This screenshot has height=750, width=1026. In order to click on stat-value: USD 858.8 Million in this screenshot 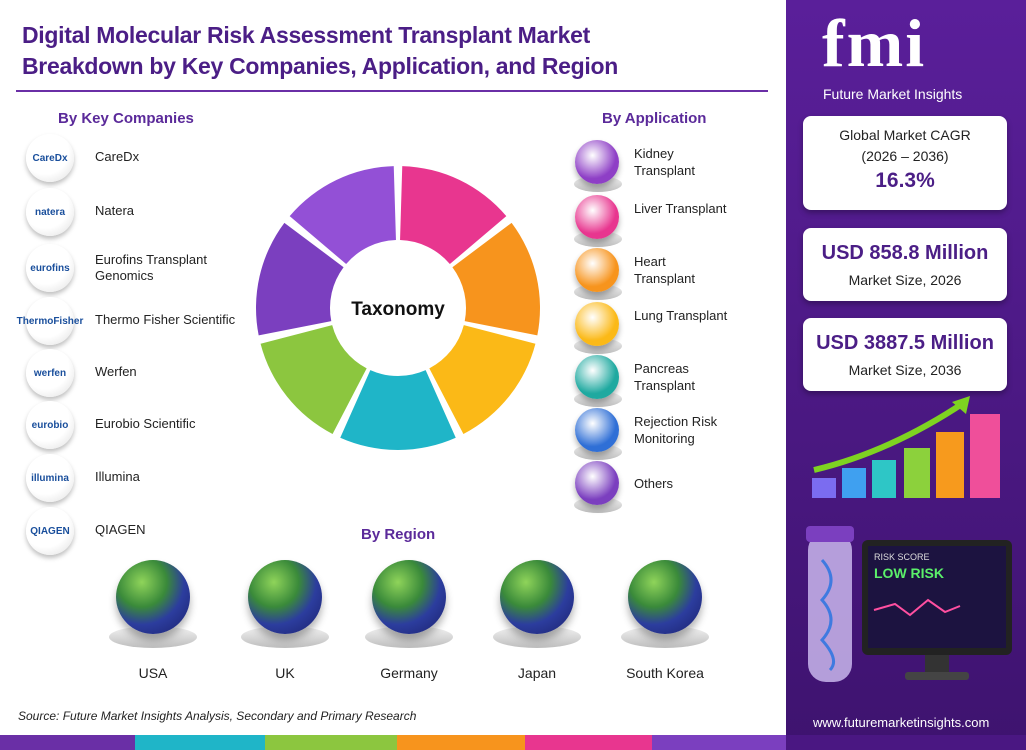, I will do `click(905, 253)`.